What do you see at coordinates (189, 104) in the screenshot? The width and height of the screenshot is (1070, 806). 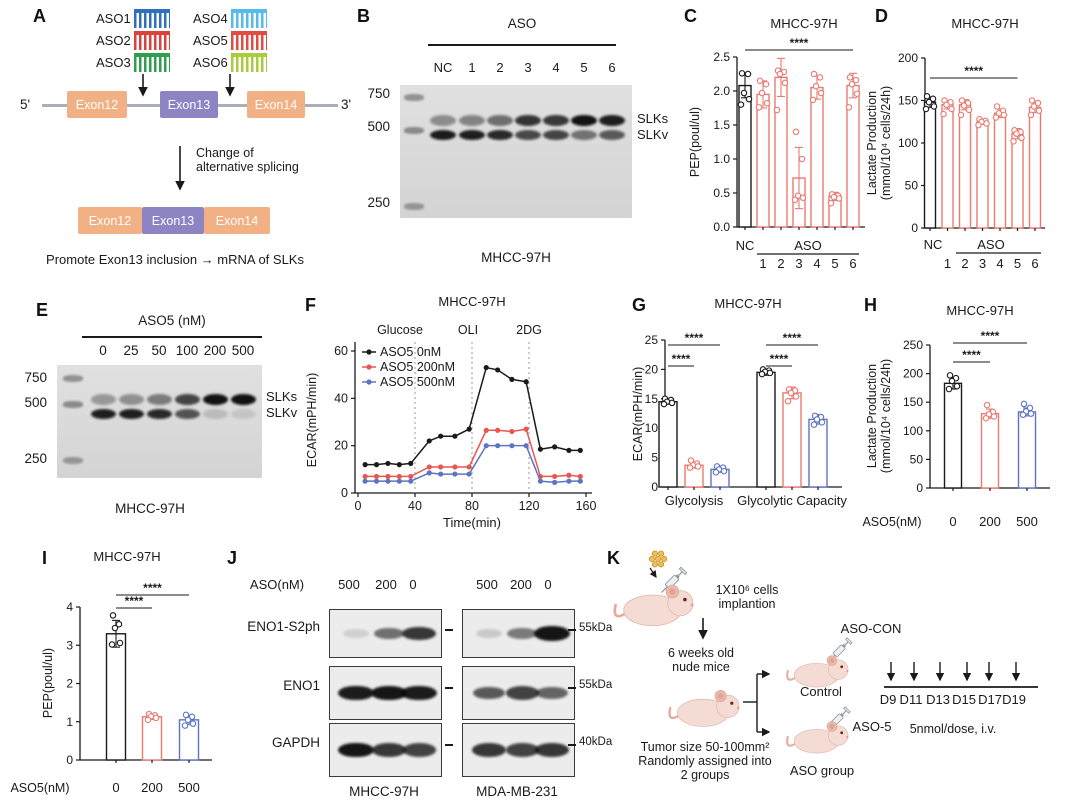 I see `exon-box: Exon13` at bounding box center [189, 104].